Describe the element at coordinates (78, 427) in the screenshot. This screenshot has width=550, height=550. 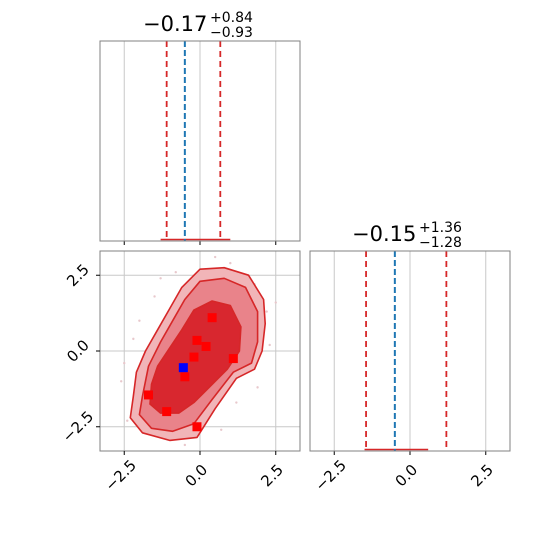
I see `y-tick-label: −2.5` at that location.